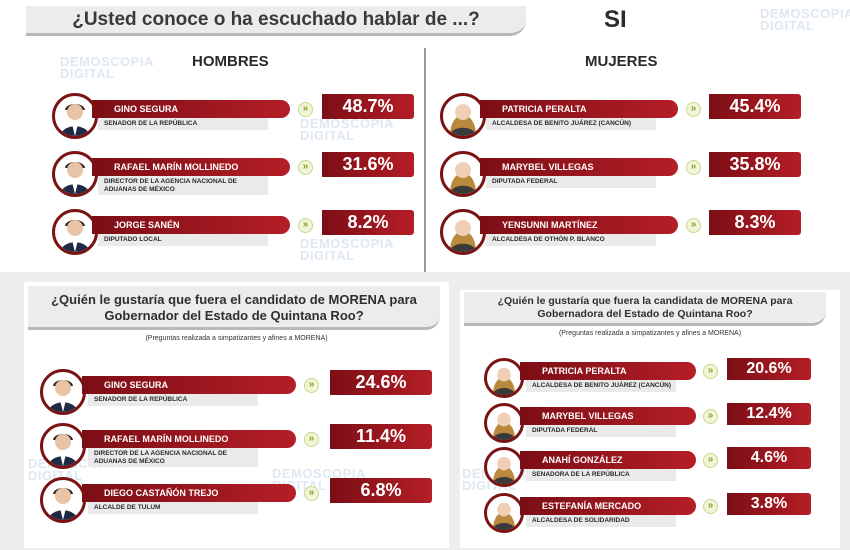  I want to click on value-label: 48.7%, so click(368, 106).